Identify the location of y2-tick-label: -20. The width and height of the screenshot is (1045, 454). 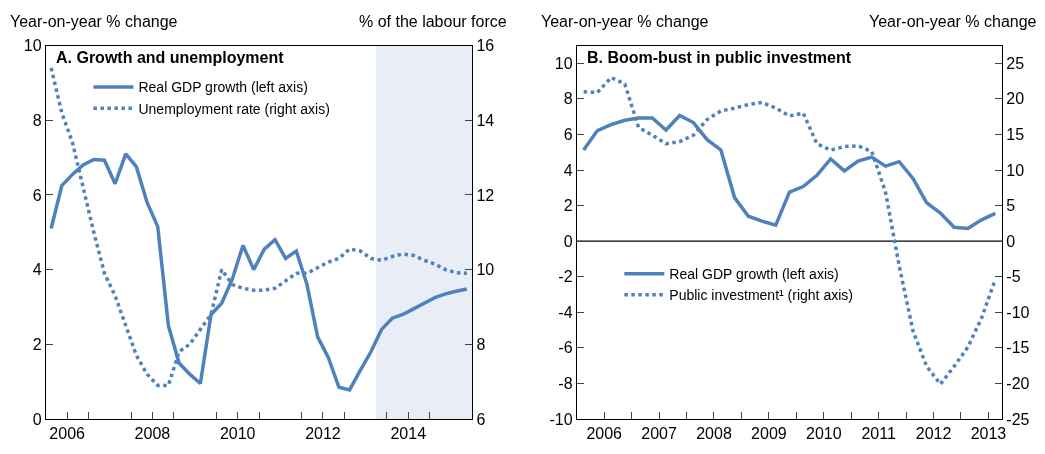
(1018, 384).